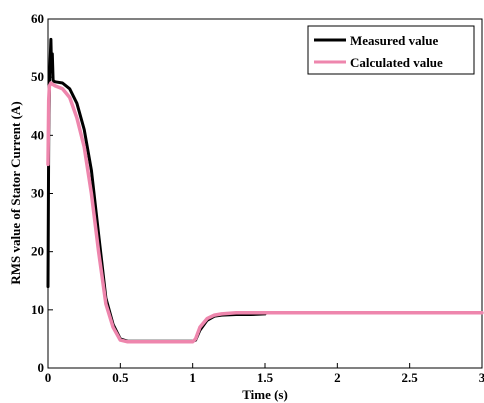 This screenshot has width=484, height=403. Describe the element at coordinates (37, 18) in the screenshot. I see `y-tick-label: 60` at that location.